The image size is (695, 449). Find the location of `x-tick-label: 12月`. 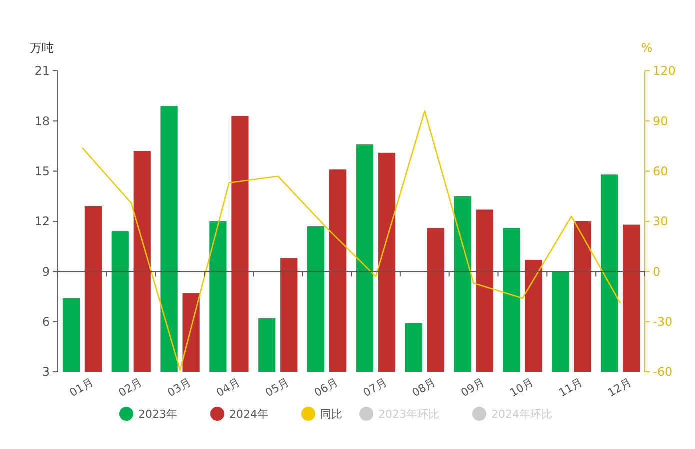

x-tick-label: 12月 is located at coordinates (620, 388).